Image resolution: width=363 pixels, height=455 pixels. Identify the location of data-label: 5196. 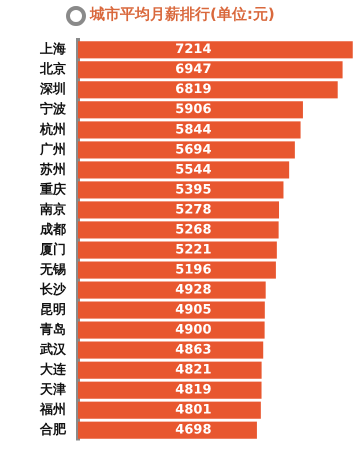
(193, 270).